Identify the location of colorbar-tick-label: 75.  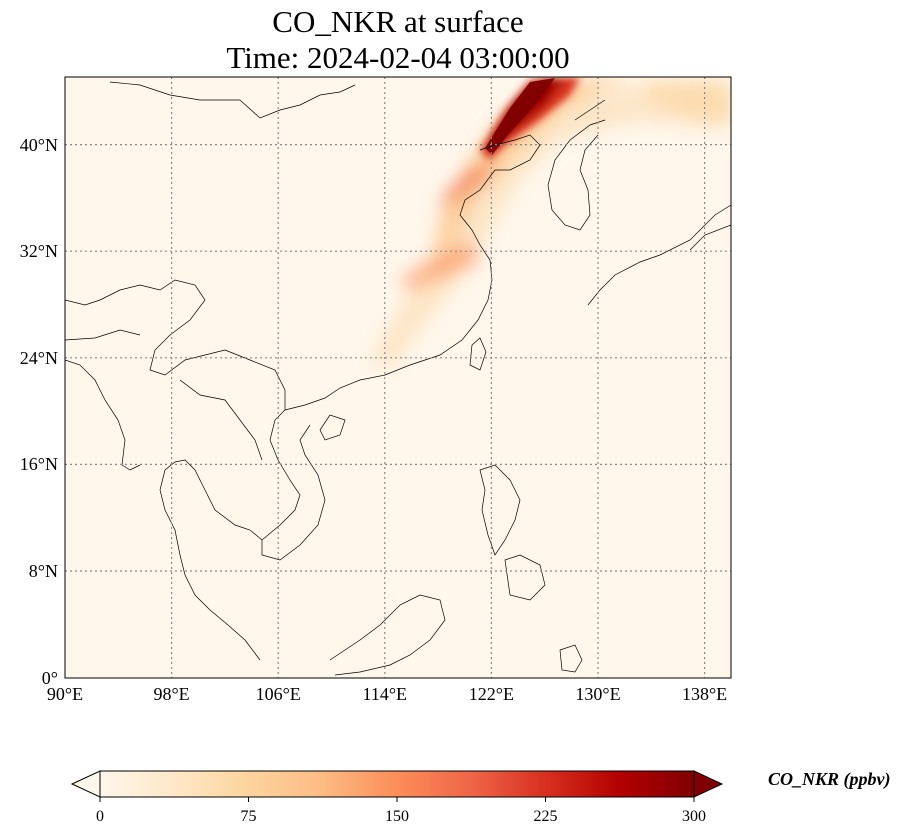
(249, 816).